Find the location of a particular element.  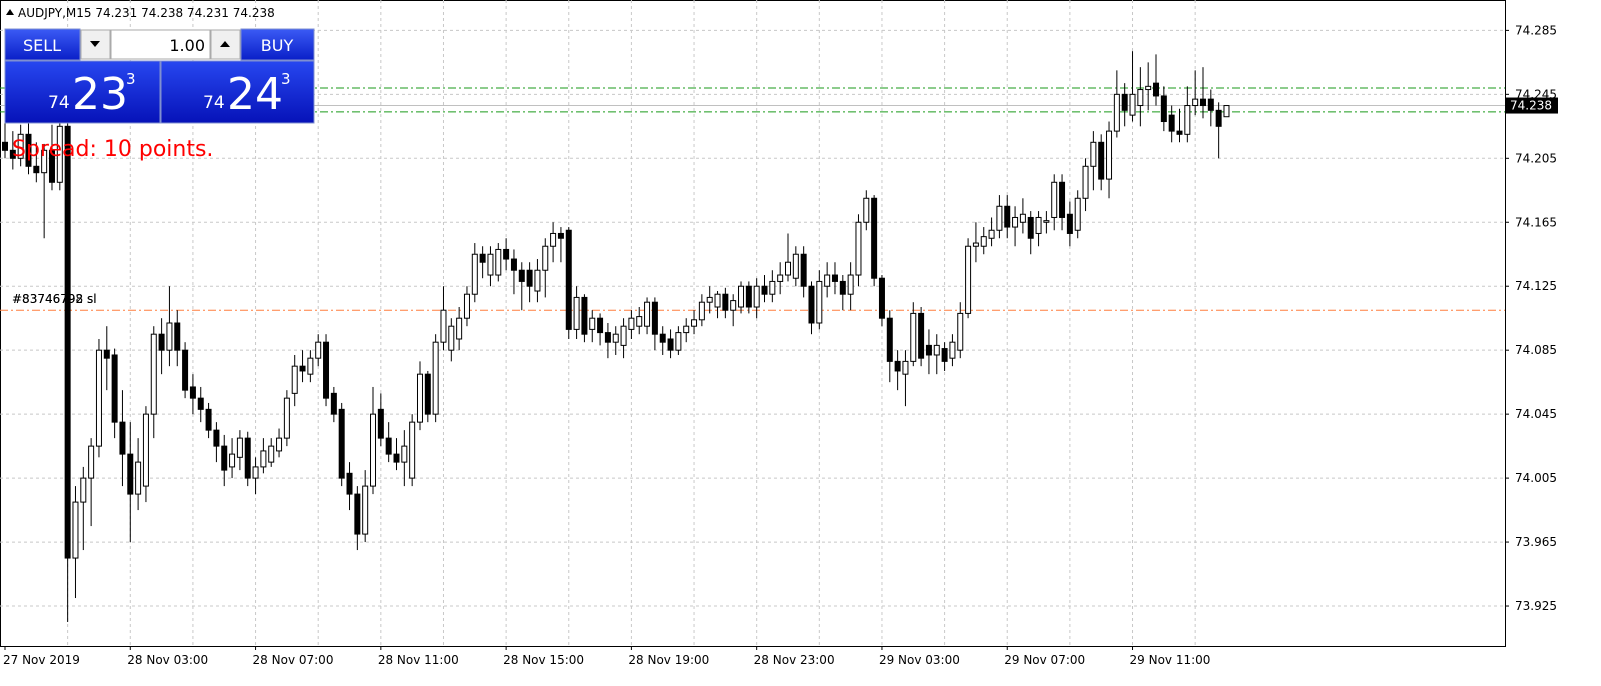

y-tick-label: 74.285 is located at coordinates (1536, 30).